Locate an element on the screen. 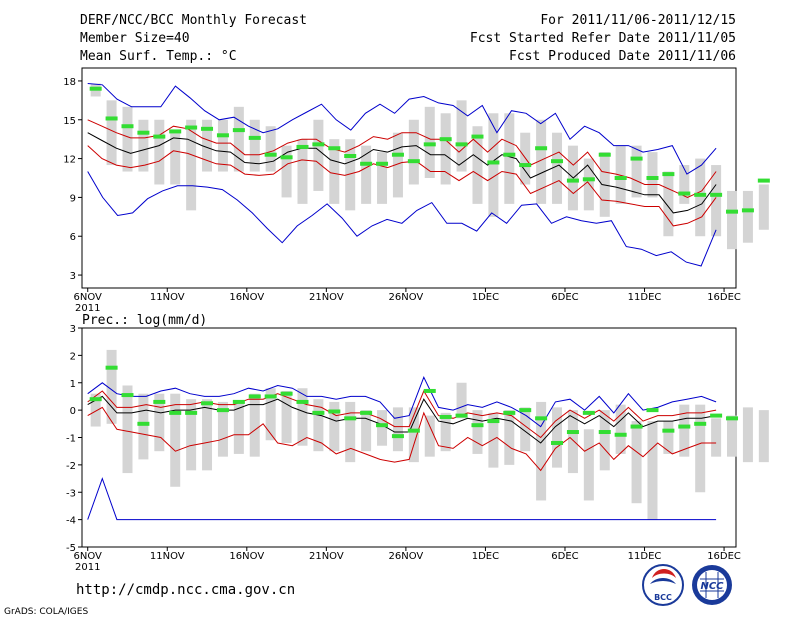  fcst-produced-date: Fcst Produced Date 2011/11/06 is located at coordinates (622, 56).